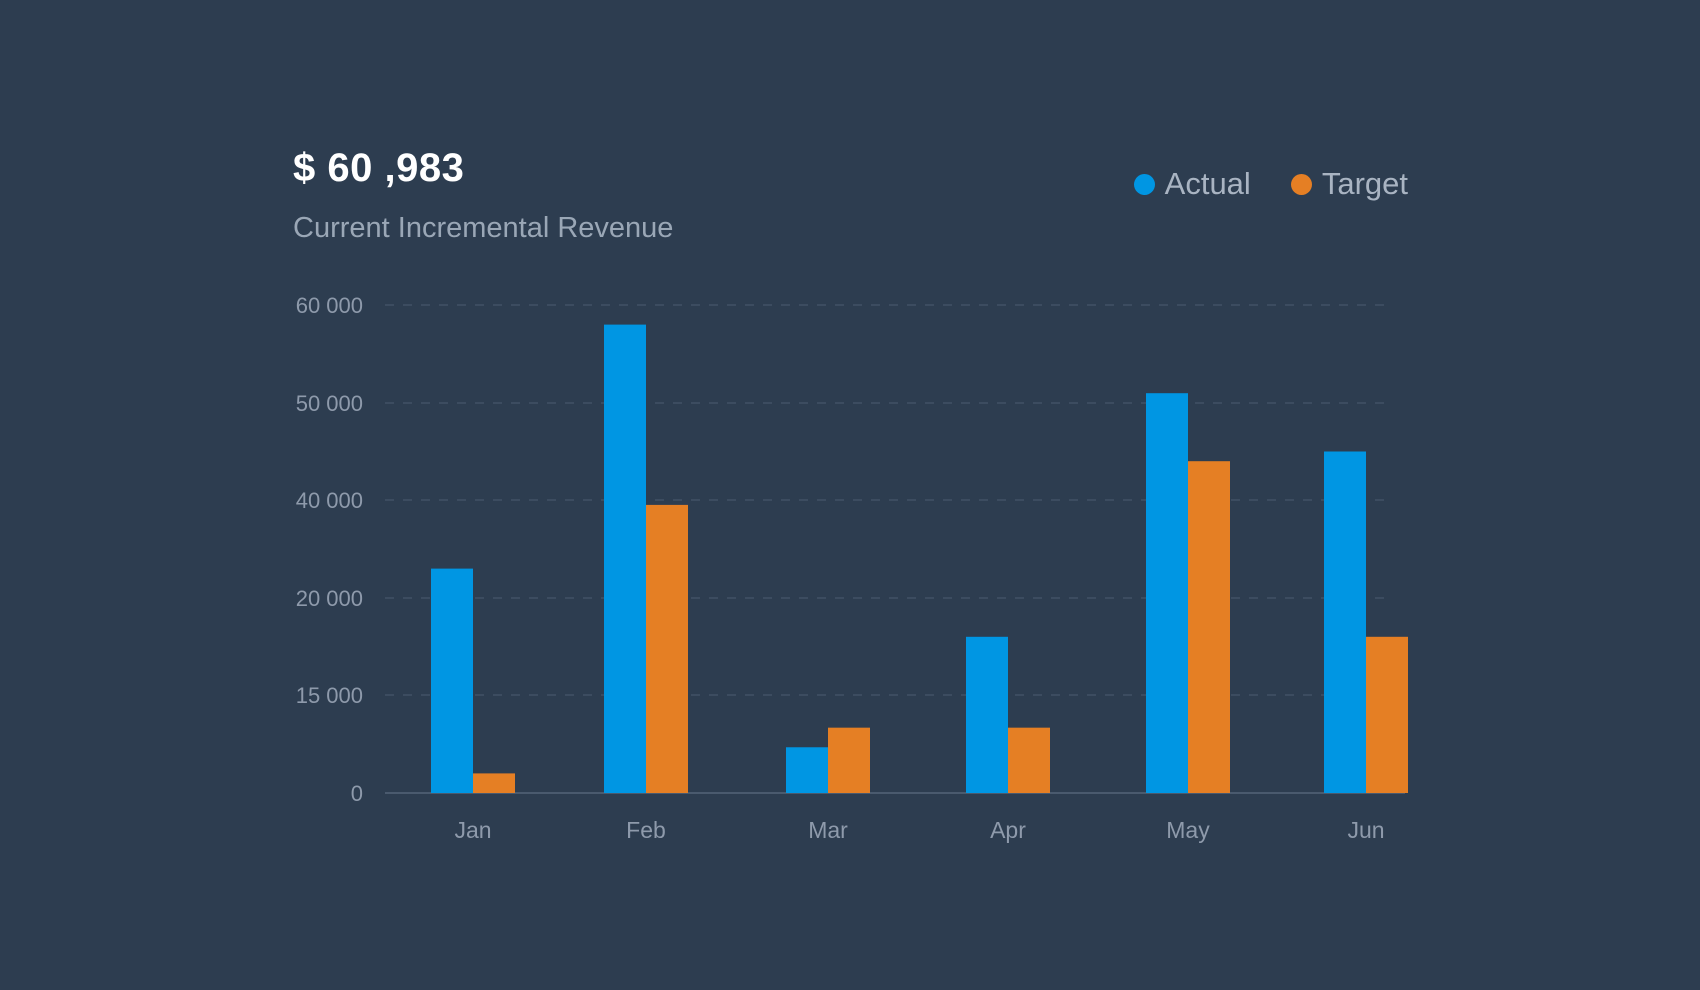 This screenshot has height=990, width=1700. What do you see at coordinates (1167, 593) in the screenshot?
I see `bar-actual-may` at bounding box center [1167, 593].